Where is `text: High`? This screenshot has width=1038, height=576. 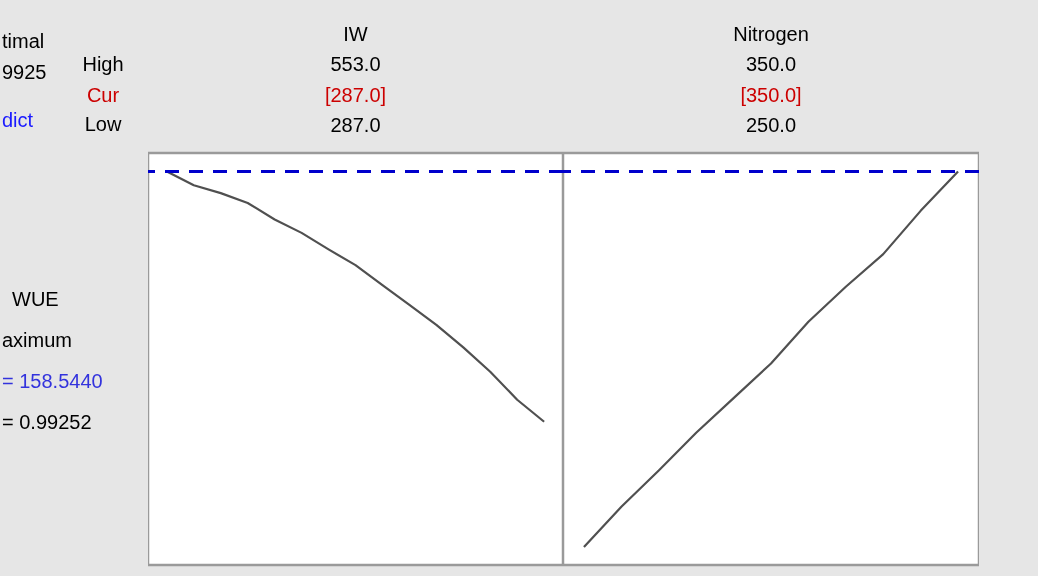
text: High is located at coordinates (103, 64).